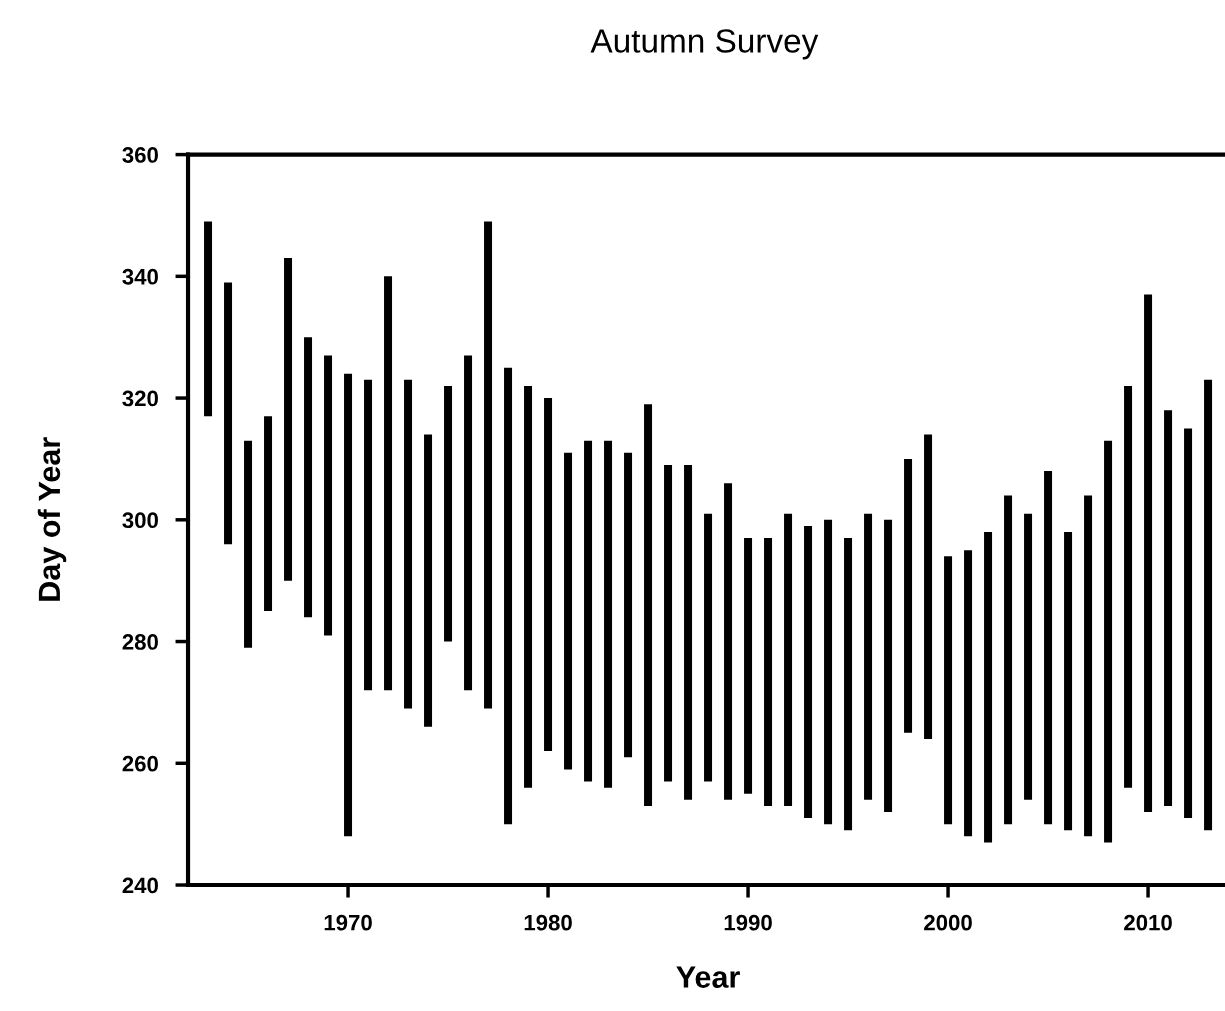 Image resolution: width=1225 pixels, height=1011 pixels. What do you see at coordinates (140, 398) in the screenshot?
I see `y-tick-label: 320` at bounding box center [140, 398].